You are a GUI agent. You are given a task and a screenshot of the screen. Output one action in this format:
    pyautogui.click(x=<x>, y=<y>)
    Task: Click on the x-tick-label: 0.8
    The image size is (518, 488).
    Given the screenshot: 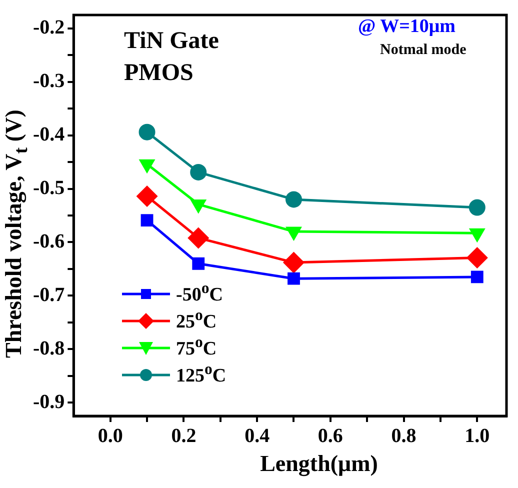 What is the action you would take?
    pyautogui.click(x=403, y=436)
    